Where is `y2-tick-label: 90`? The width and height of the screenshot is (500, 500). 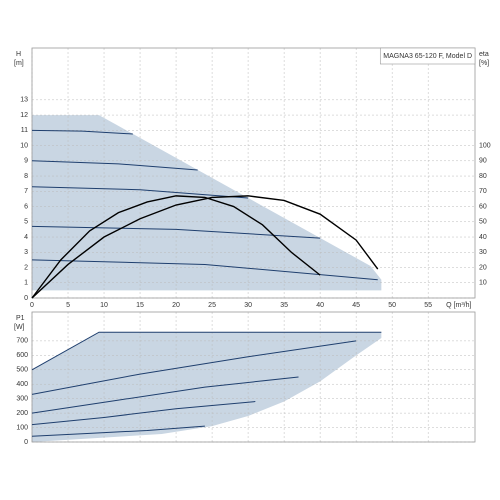
y2-tick-label: 90 is located at coordinates (483, 161).